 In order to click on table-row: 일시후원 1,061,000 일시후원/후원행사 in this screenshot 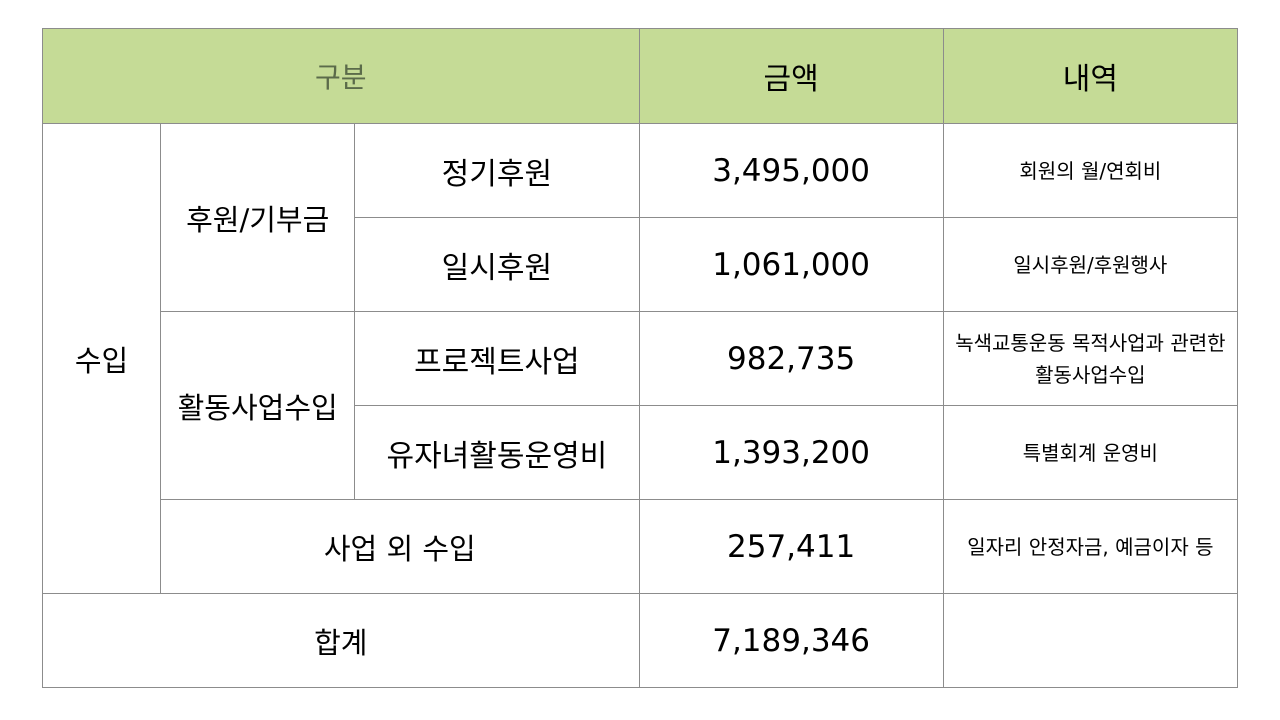, I will do `click(641, 264)`.